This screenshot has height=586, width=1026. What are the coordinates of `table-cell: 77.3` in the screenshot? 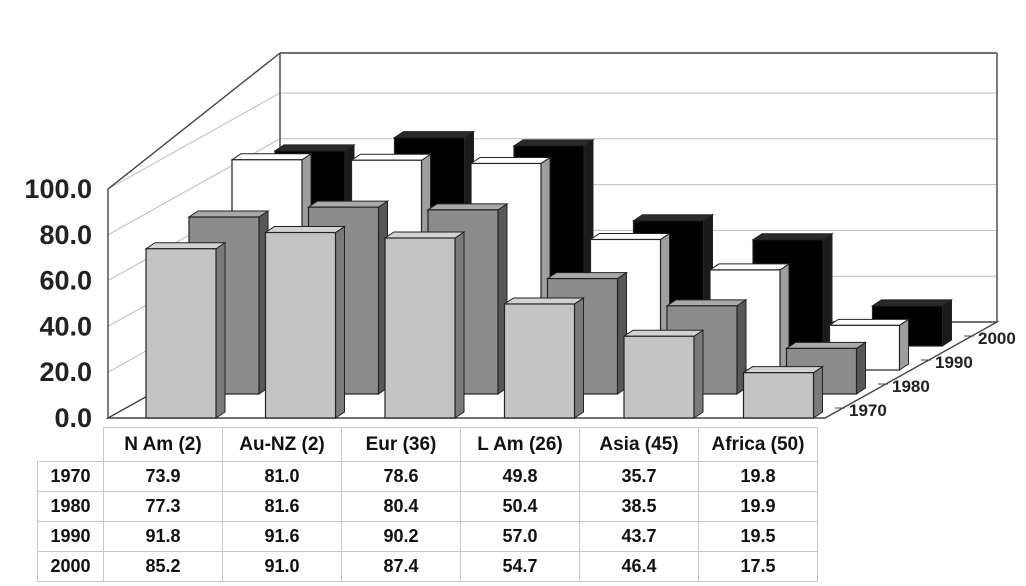 It's located at (163, 506).